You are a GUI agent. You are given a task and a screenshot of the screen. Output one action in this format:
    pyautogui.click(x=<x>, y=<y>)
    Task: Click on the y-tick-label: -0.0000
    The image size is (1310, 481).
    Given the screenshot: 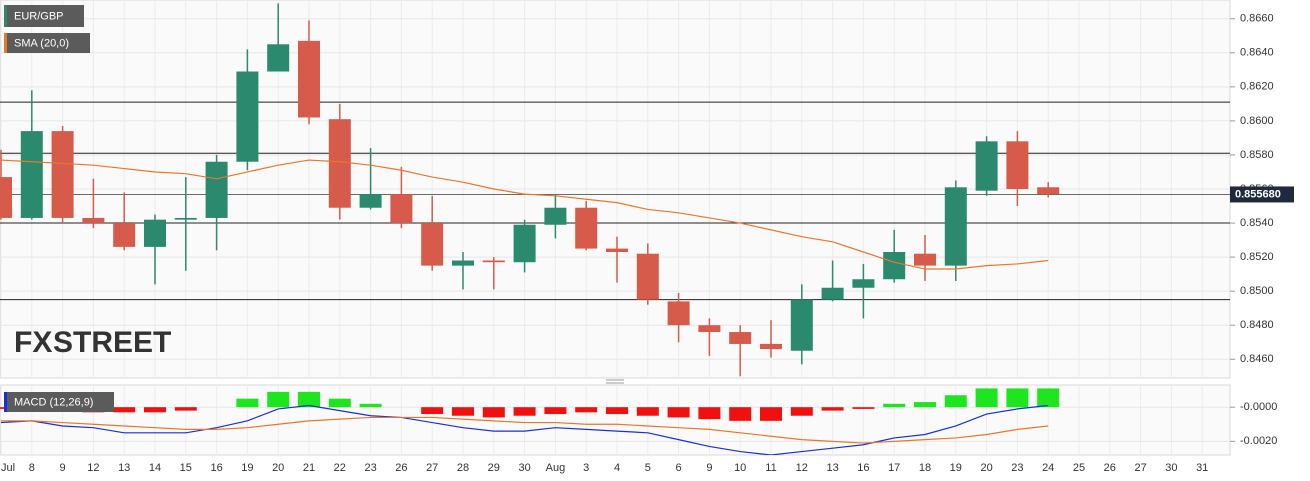 What is the action you would take?
    pyautogui.click(x=1258, y=407)
    